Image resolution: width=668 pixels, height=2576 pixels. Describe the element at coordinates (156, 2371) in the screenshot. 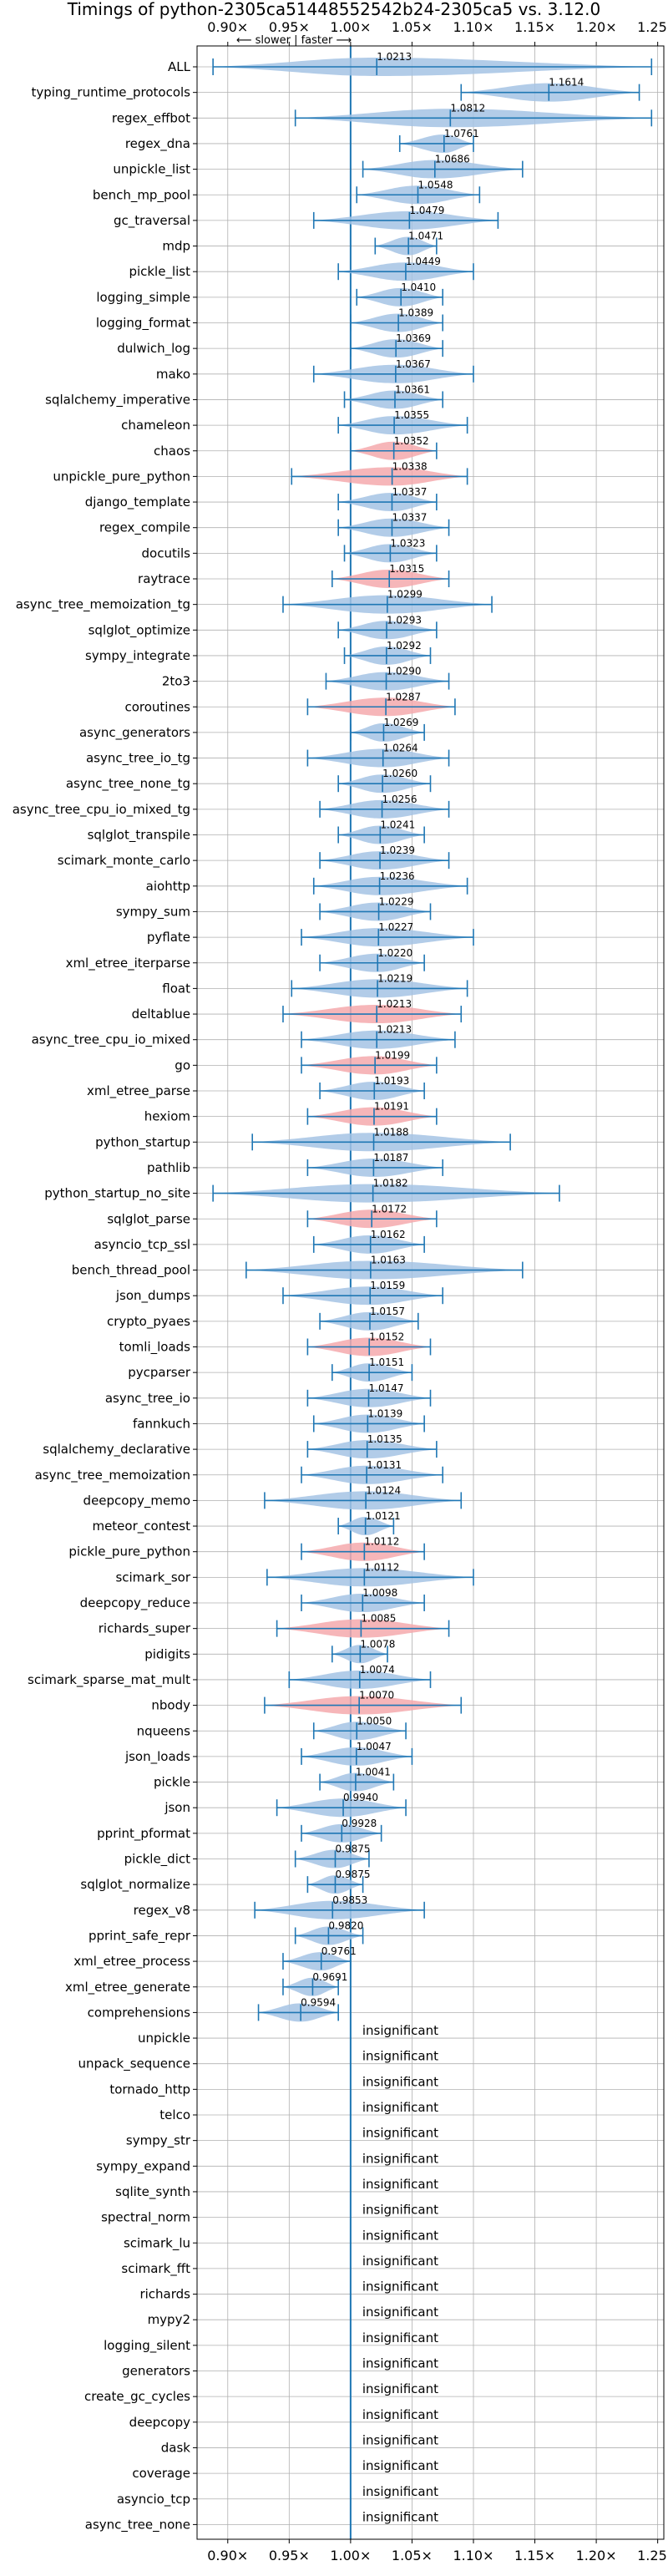

I see `benchmark-name: generators` at that location.